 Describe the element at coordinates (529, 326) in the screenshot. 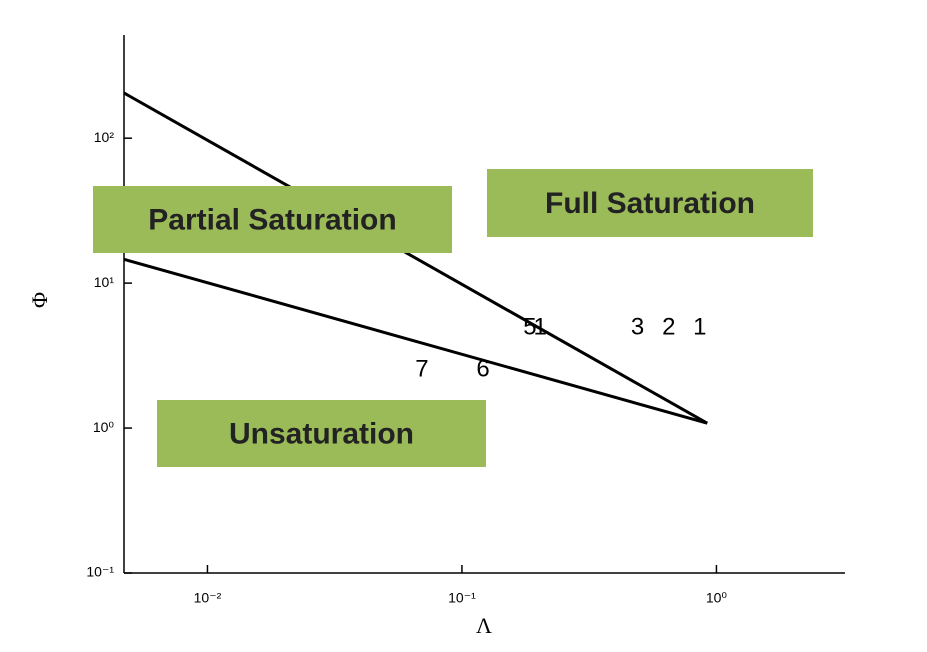

I see `point-label: 5` at that location.